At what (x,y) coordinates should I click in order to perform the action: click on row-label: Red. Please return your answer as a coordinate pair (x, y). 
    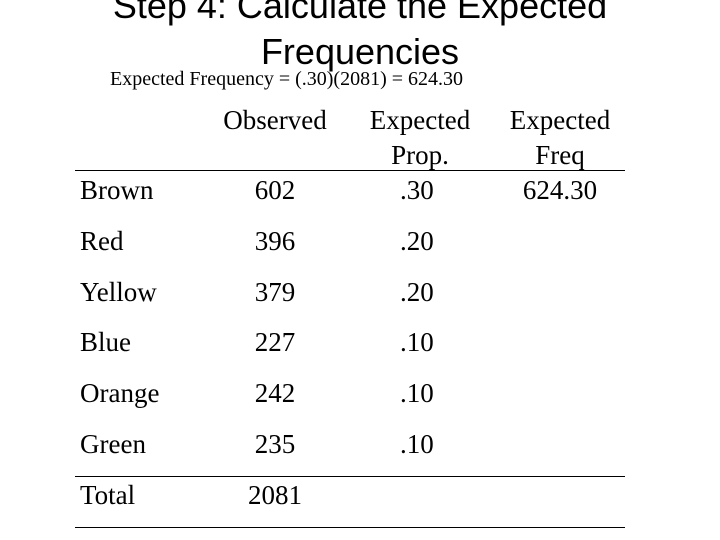
    Looking at the image, I should click on (102, 240).